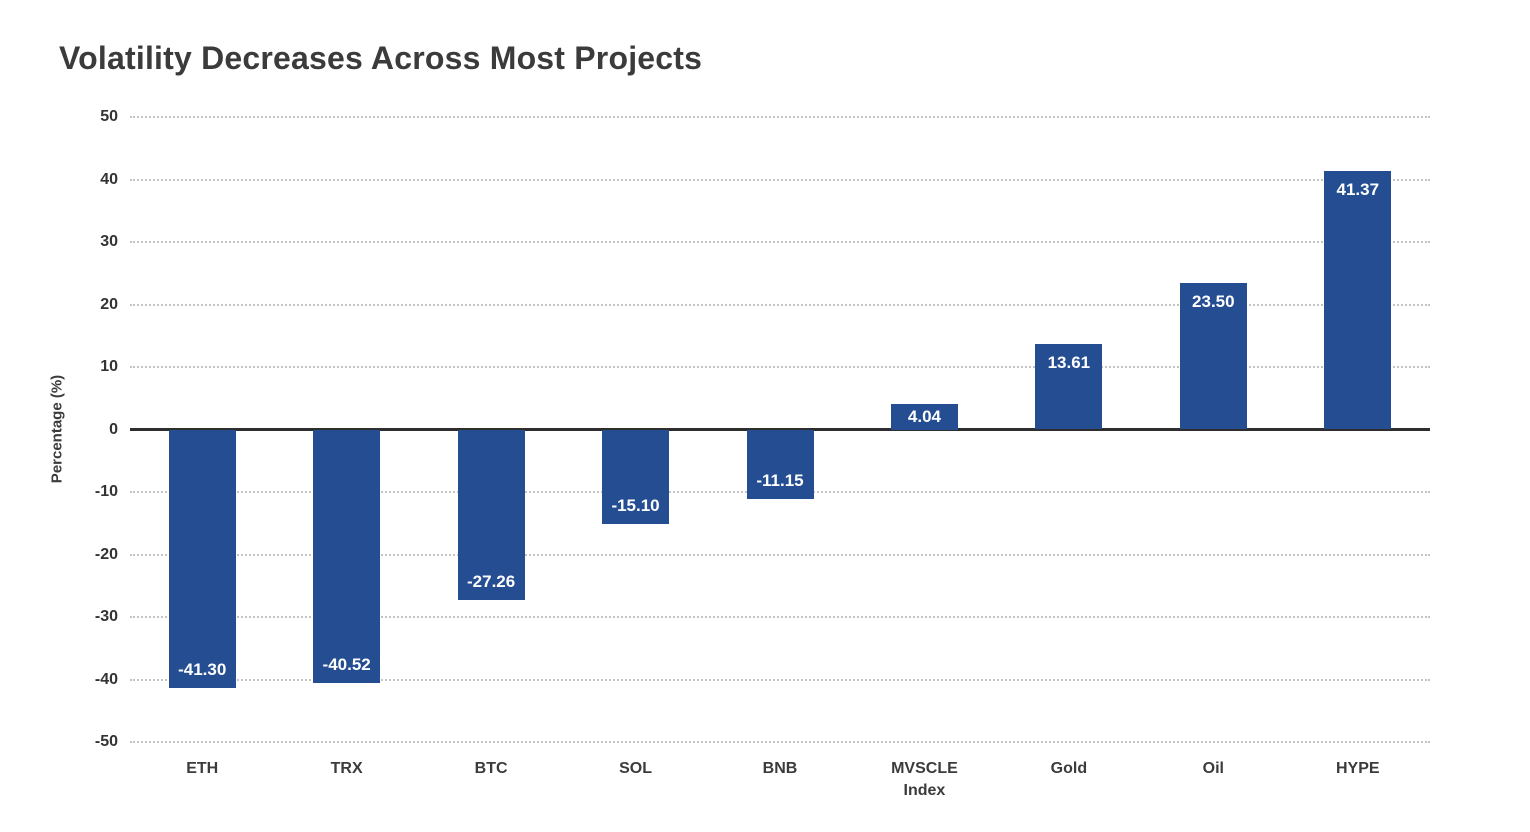  Describe the element at coordinates (636, 476) in the screenshot. I see `bar-sol` at that location.